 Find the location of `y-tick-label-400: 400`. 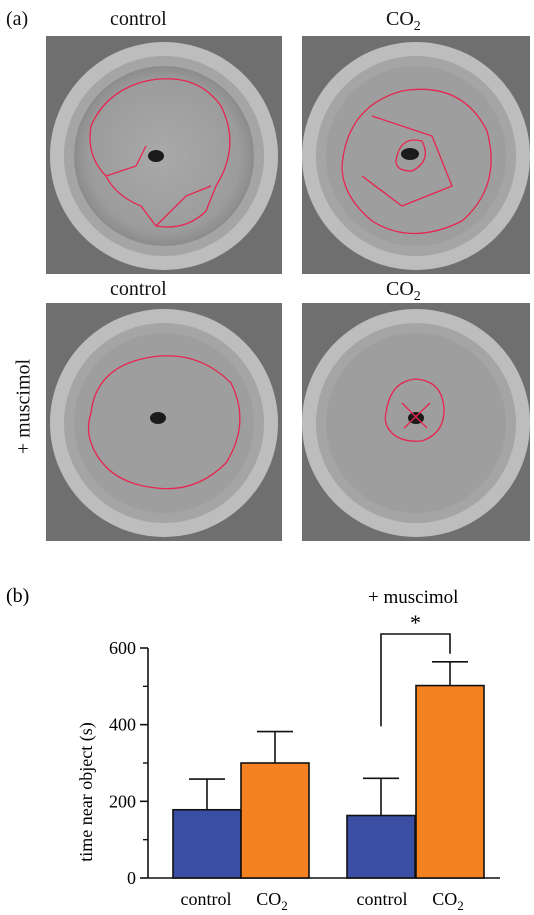

y-tick-label-400: 400 is located at coordinates (122, 725).